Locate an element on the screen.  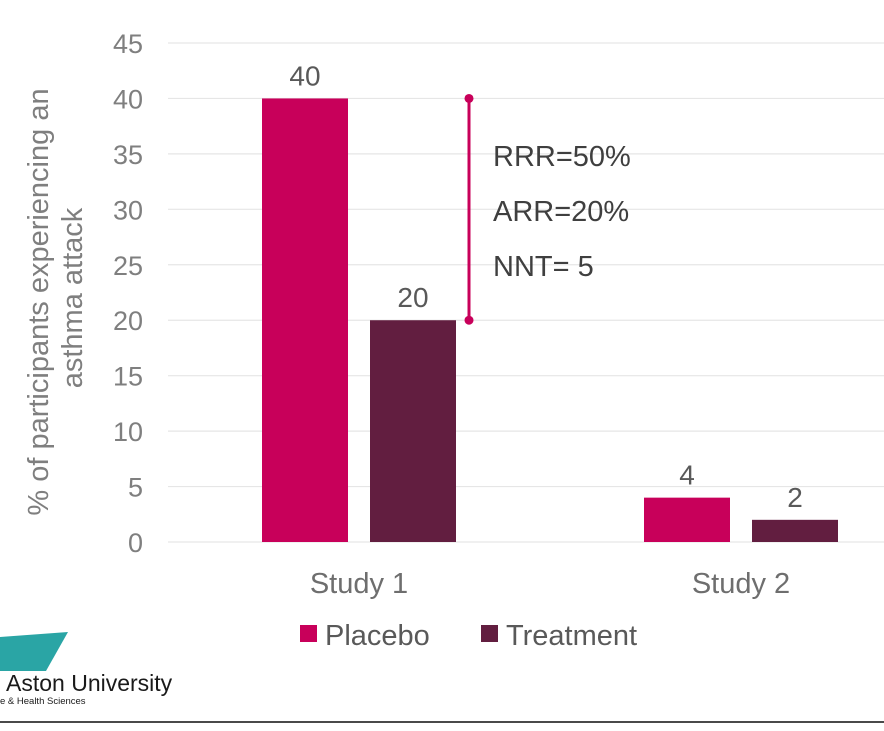
bracket-bottom-marker is located at coordinates (469, 320).